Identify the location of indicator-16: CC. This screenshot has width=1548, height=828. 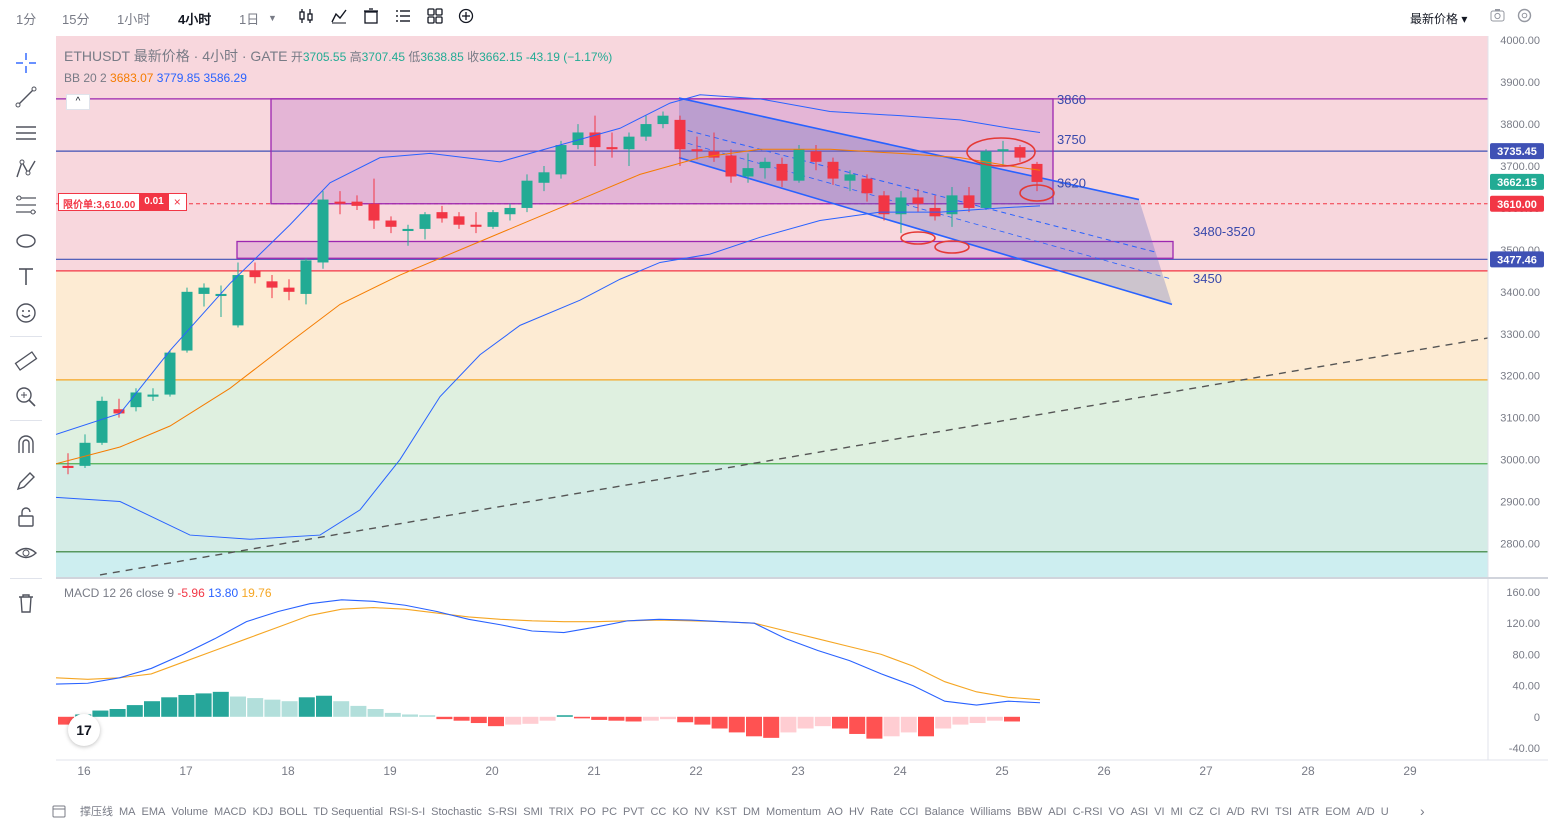
(658, 812).